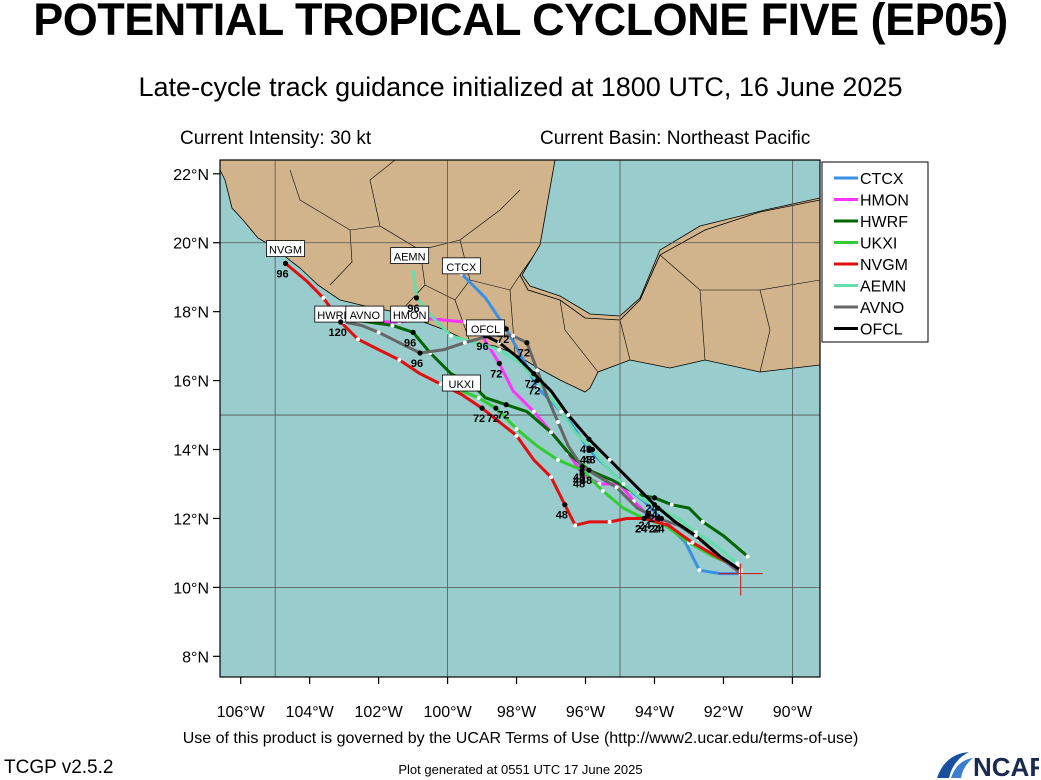  I want to click on current-intensity: Current Intensity: 30 kt, so click(276, 138).